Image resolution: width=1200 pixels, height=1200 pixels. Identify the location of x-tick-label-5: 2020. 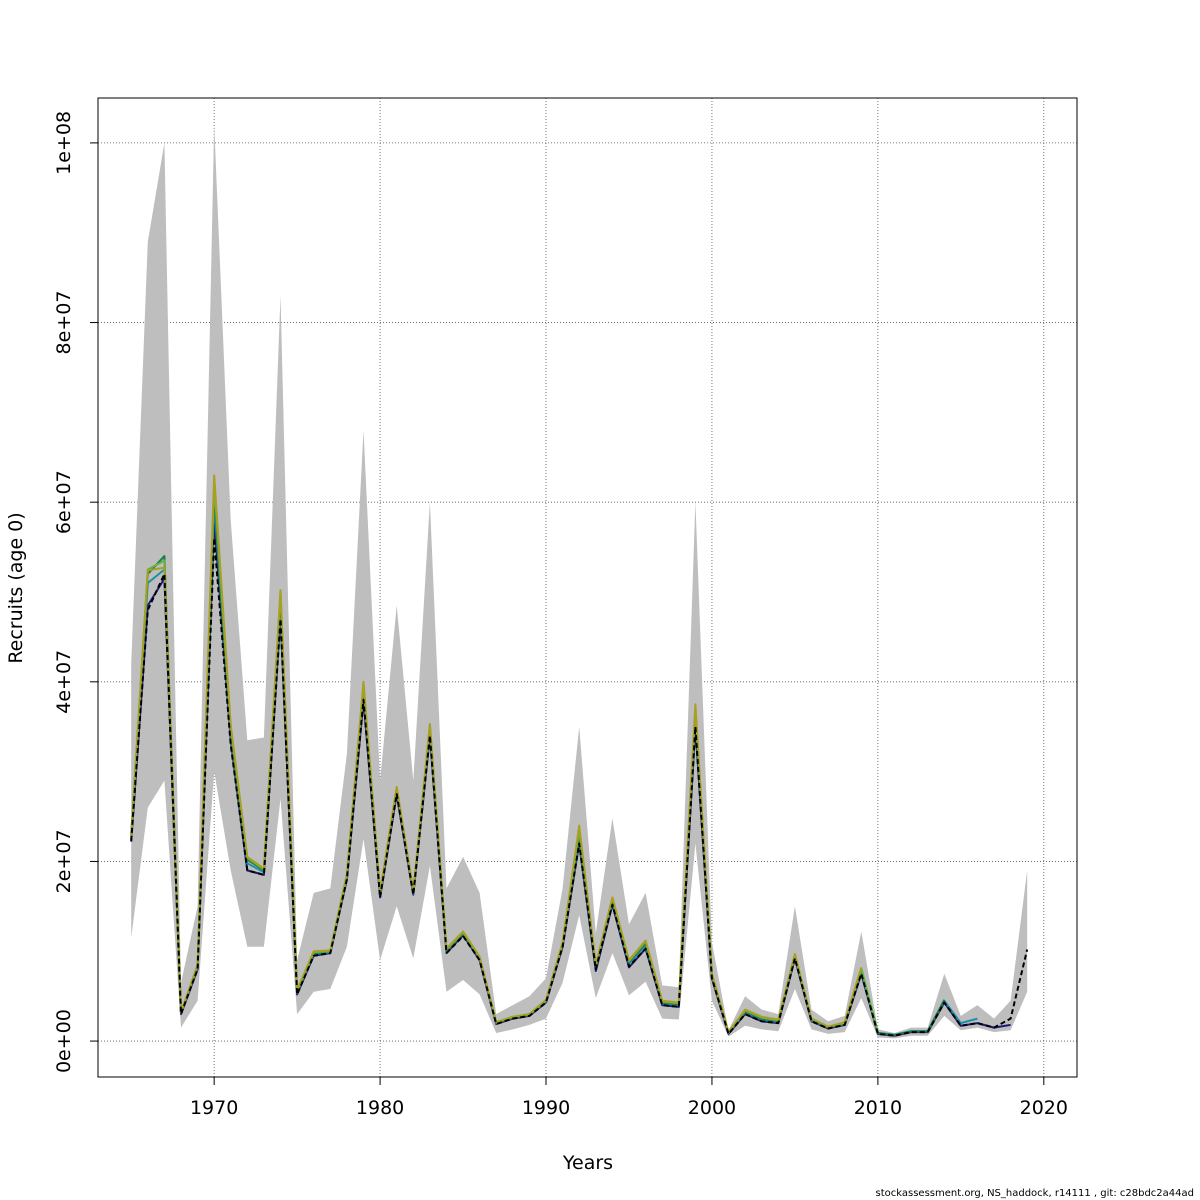
(1044, 1108).